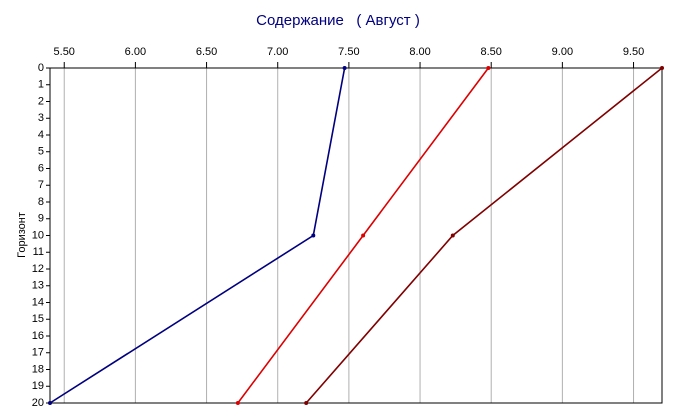  What do you see at coordinates (38, 319) in the screenshot?
I see `y-tick-label: 15` at bounding box center [38, 319].